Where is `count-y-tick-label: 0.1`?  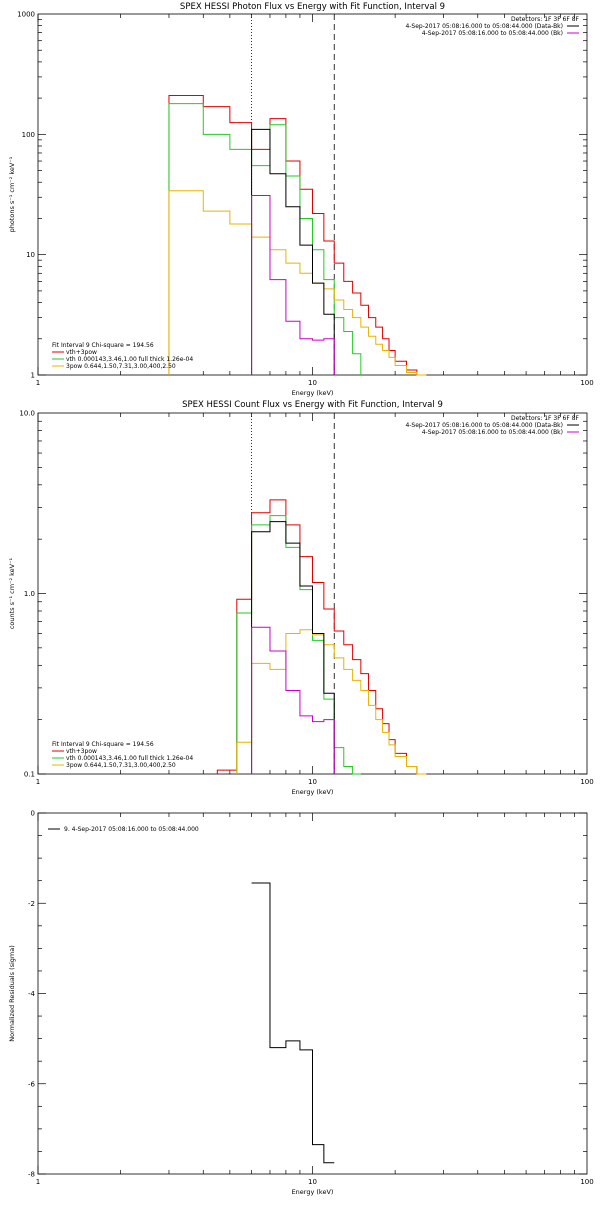
count-y-tick-label: 0.1 is located at coordinates (29, 775).